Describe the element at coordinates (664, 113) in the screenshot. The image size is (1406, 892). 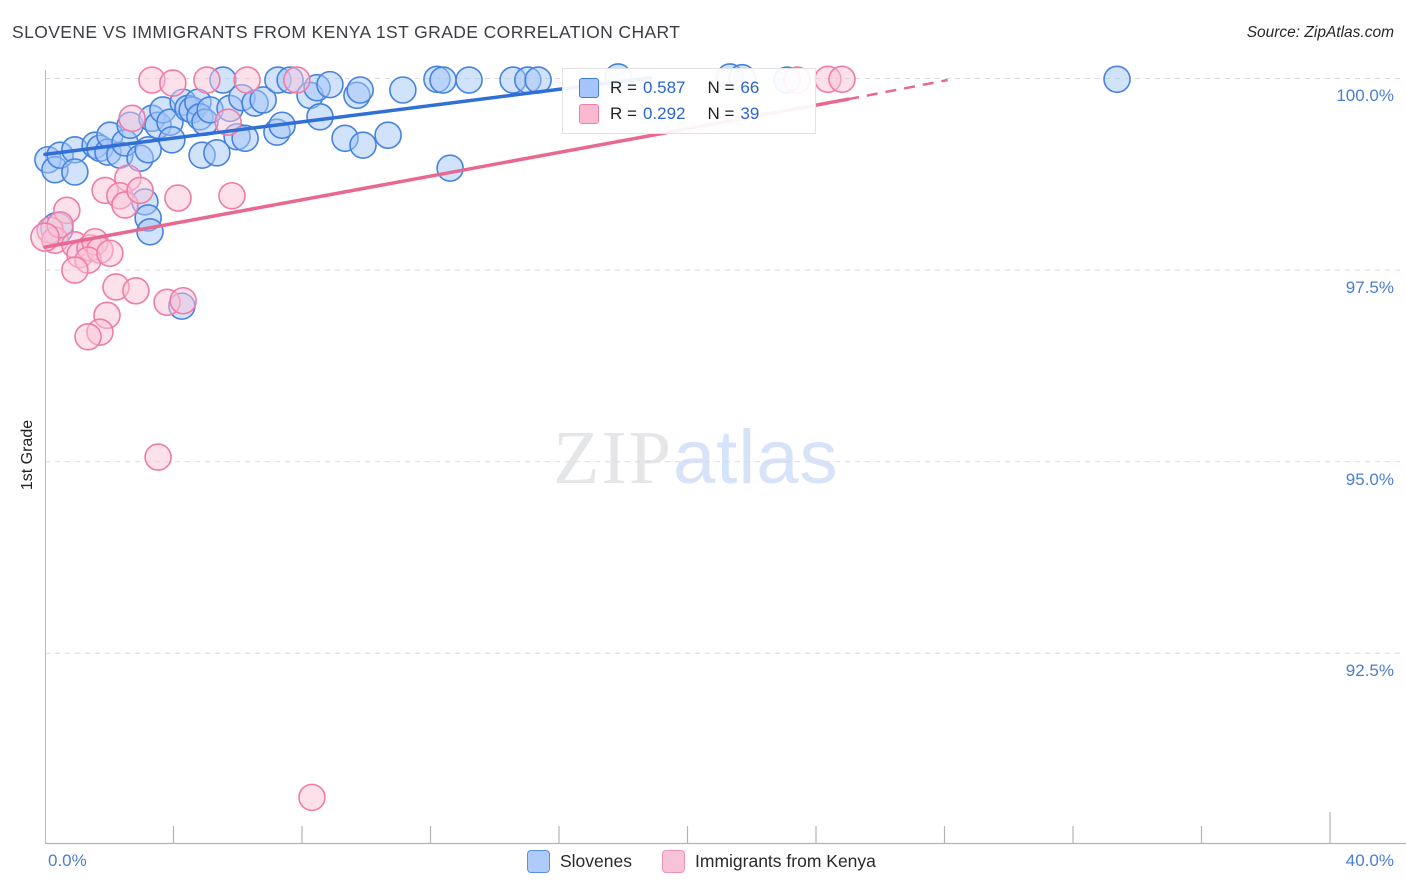
I see `r-value: 0.292` at that location.